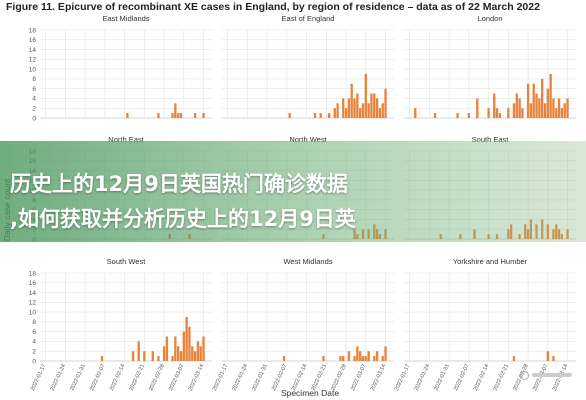  I want to click on y-tick-label: 12, so click(33, 303).